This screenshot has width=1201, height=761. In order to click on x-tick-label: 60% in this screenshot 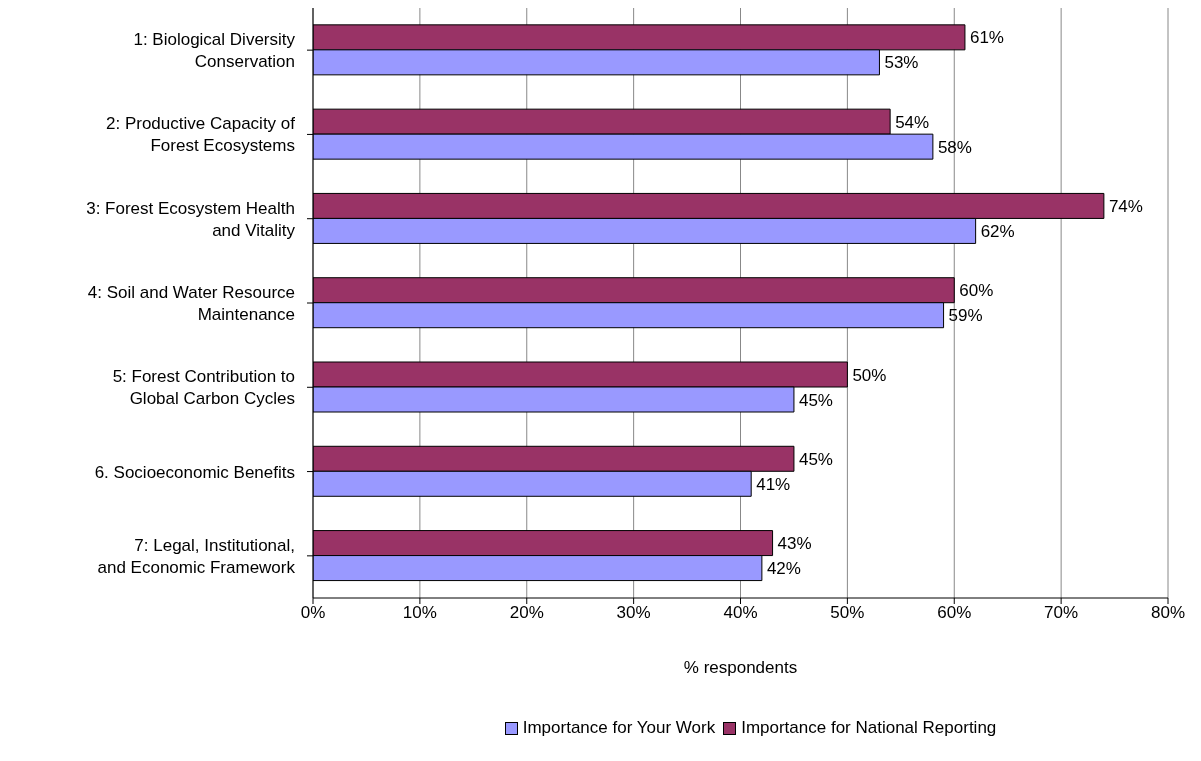, I will do `click(954, 613)`.